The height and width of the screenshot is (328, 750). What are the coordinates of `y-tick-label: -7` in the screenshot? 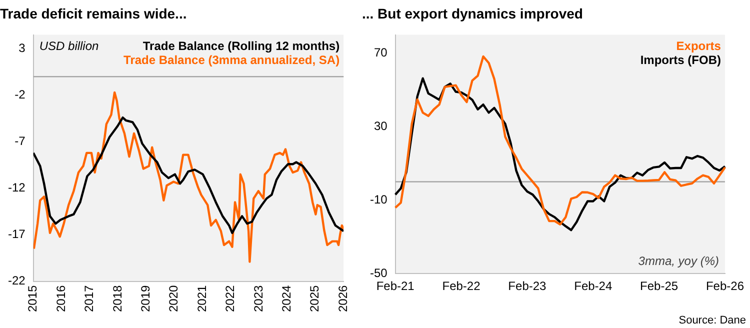 It's located at (20, 141).